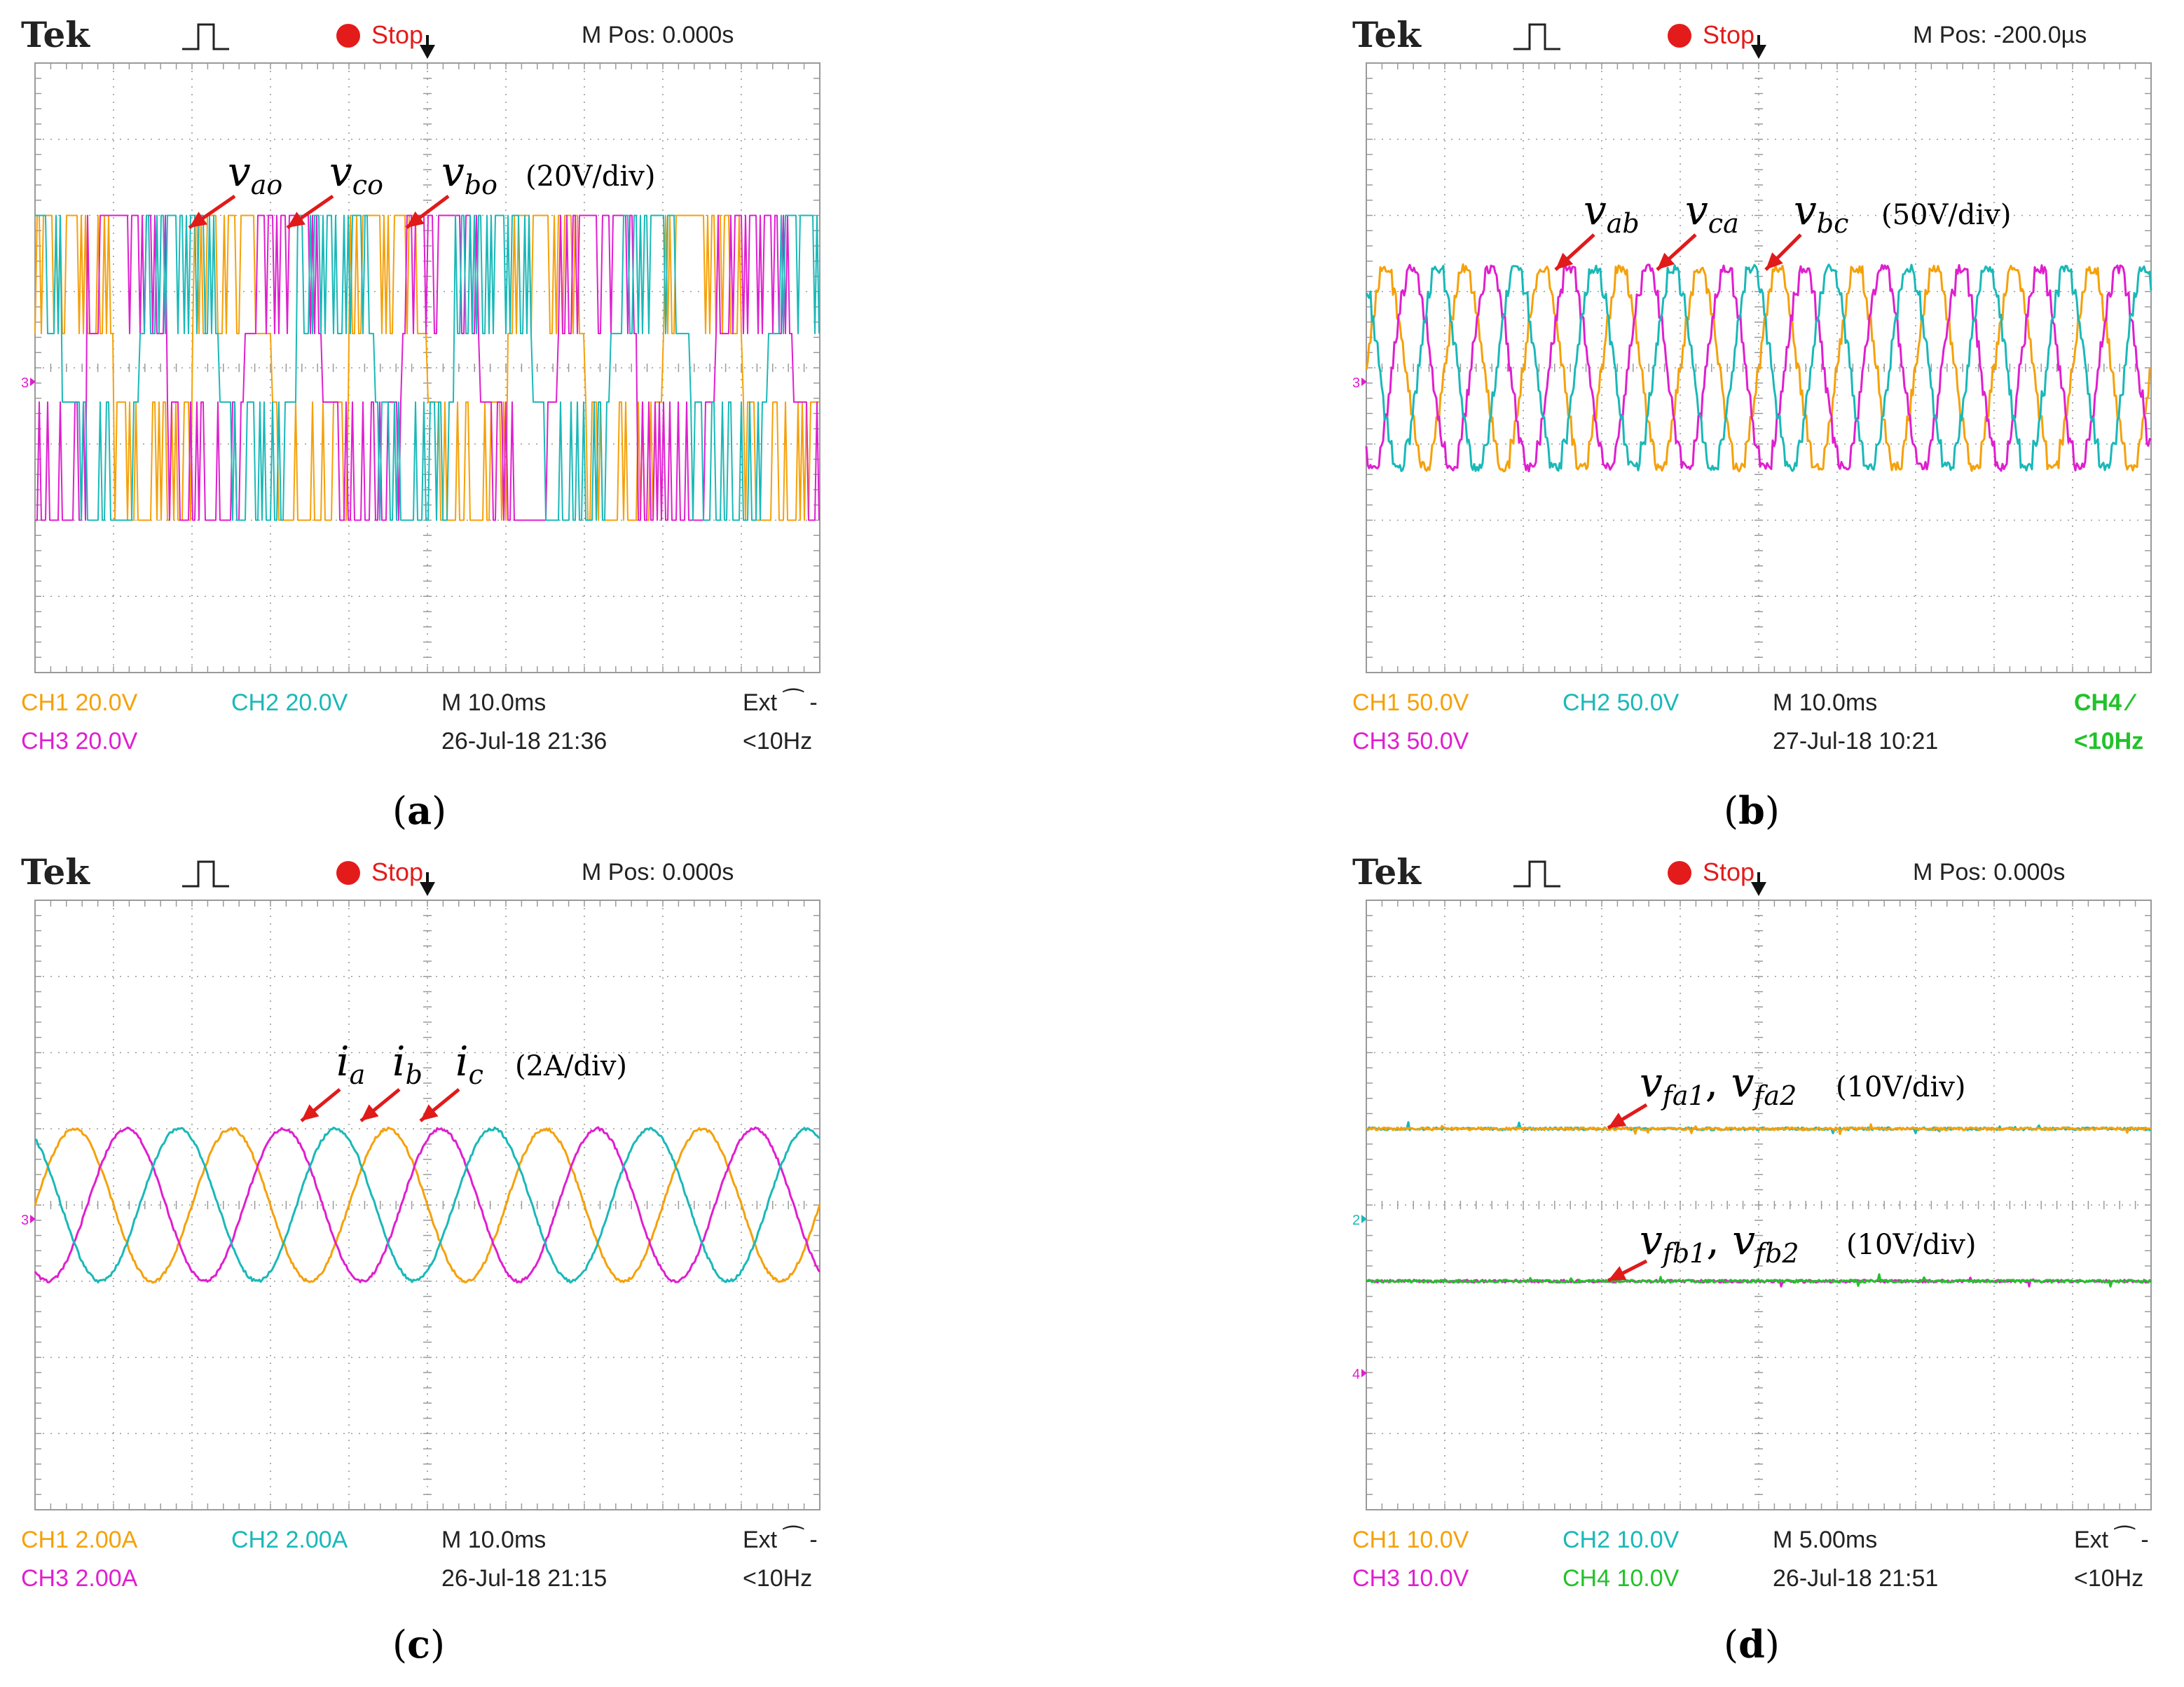 The width and height of the screenshot is (2184, 1687). What do you see at coordinates (1752, 1644) in the screenshot?
I see `caption: (d)` at bounding box center [1752, 1644].